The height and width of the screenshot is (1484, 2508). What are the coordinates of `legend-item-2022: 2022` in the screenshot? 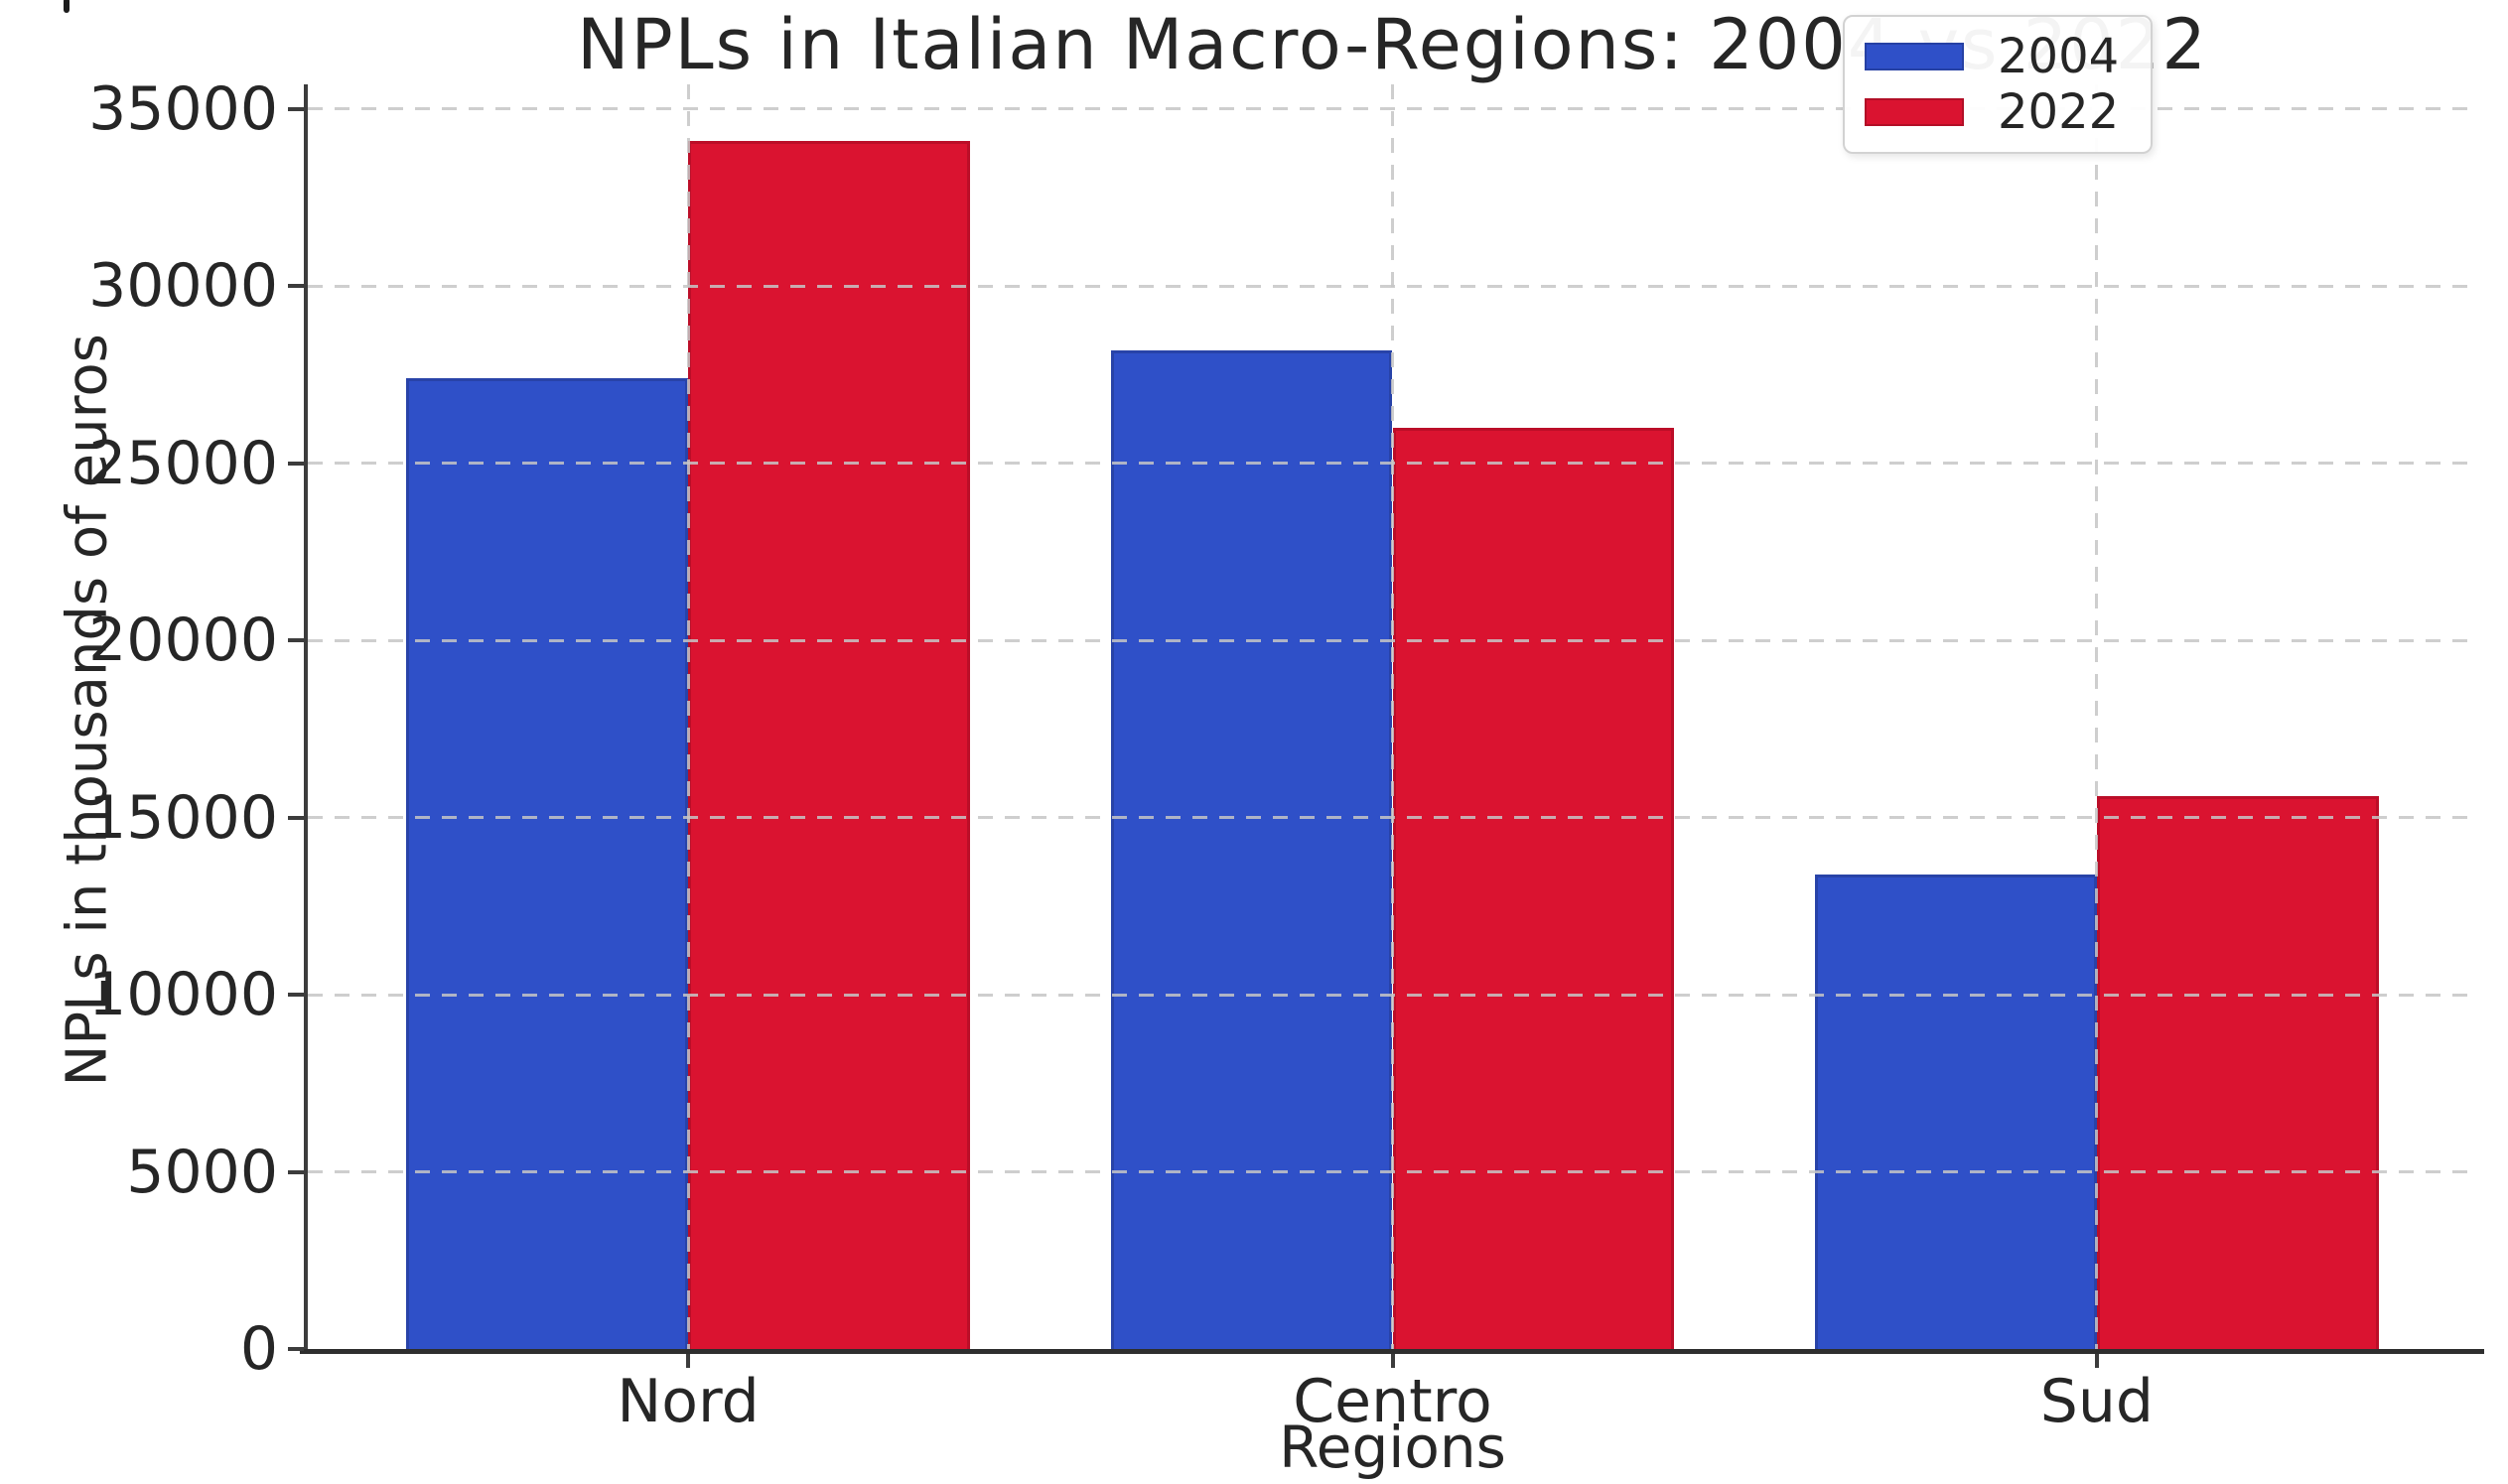 It's located at (1998, 112).